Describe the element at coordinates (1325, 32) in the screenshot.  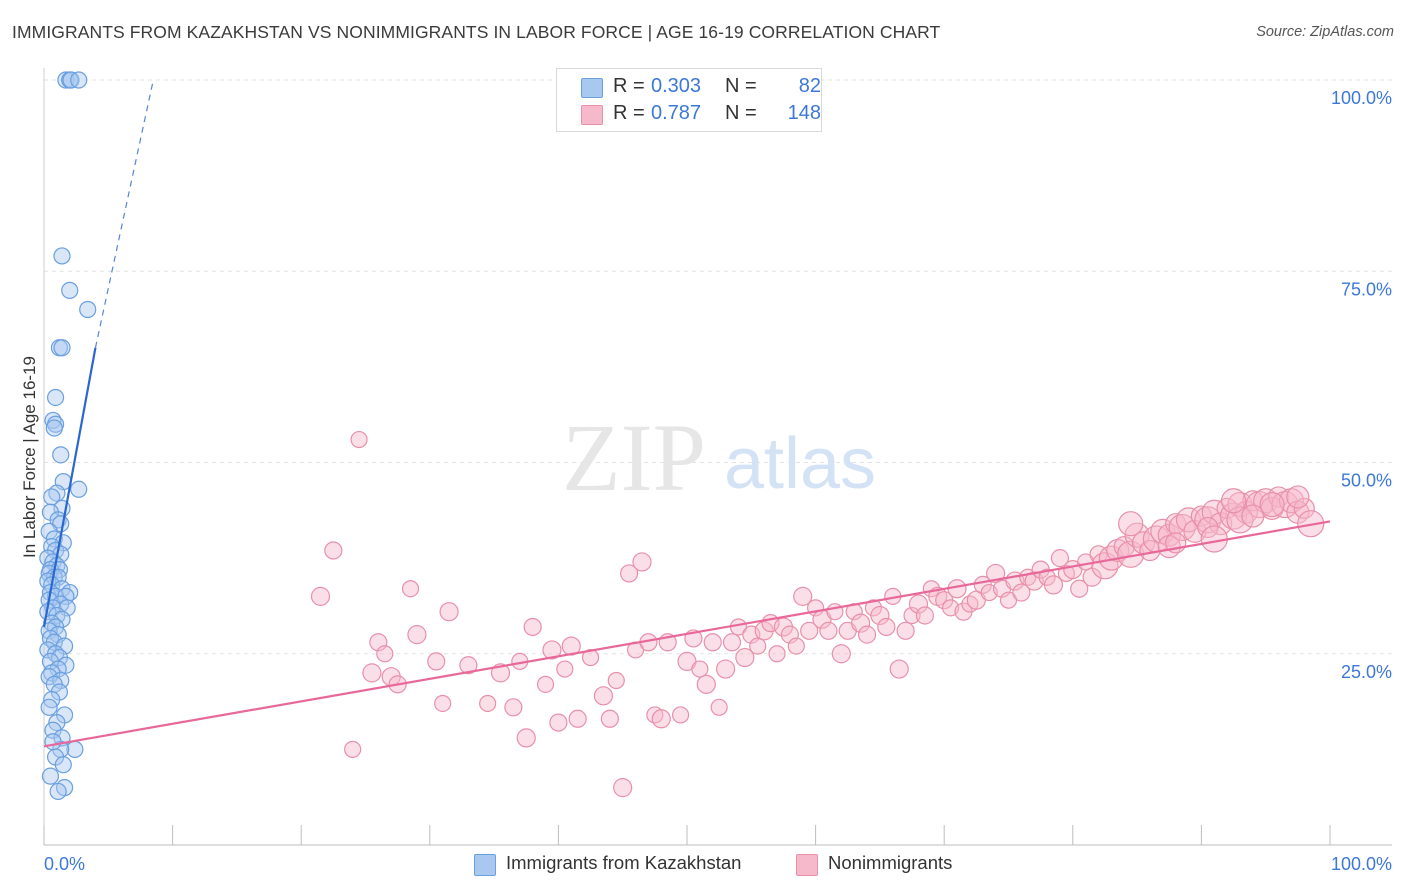
I see `source-label: Source: ZipAtlas.com` at that location.